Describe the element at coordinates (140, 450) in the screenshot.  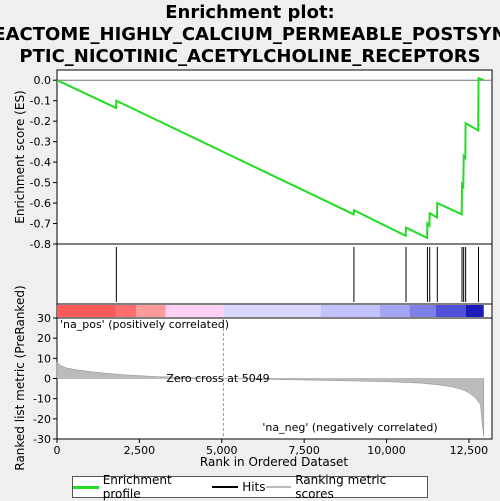
I see `x-tick-label: 2,500` at that location.